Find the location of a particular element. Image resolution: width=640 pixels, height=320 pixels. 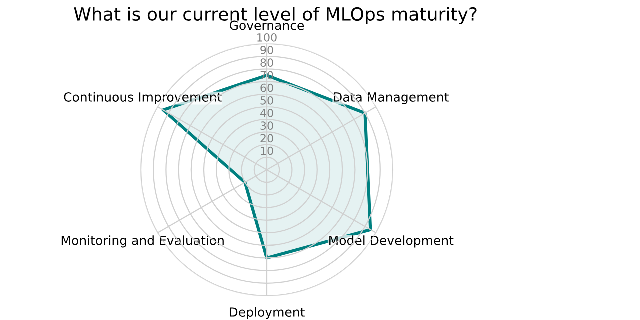

spoke-label: Continuous Improvement is located at coordinates (143, 98).